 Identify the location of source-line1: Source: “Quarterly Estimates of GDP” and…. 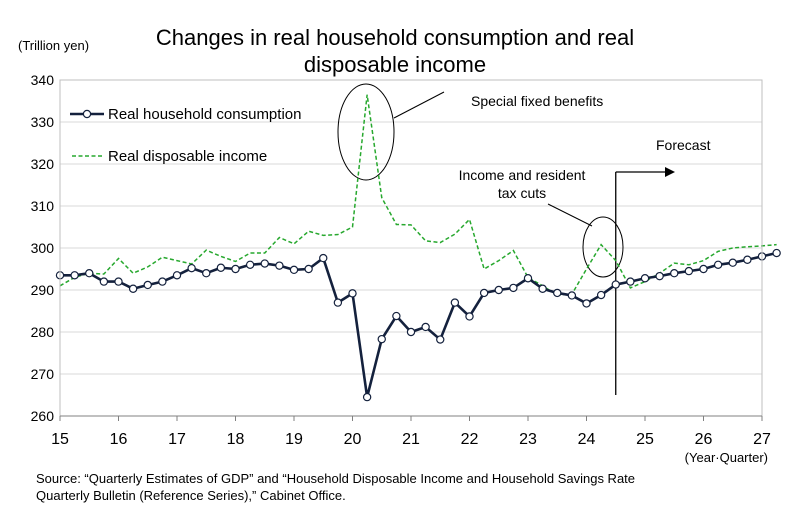
(336, 478).